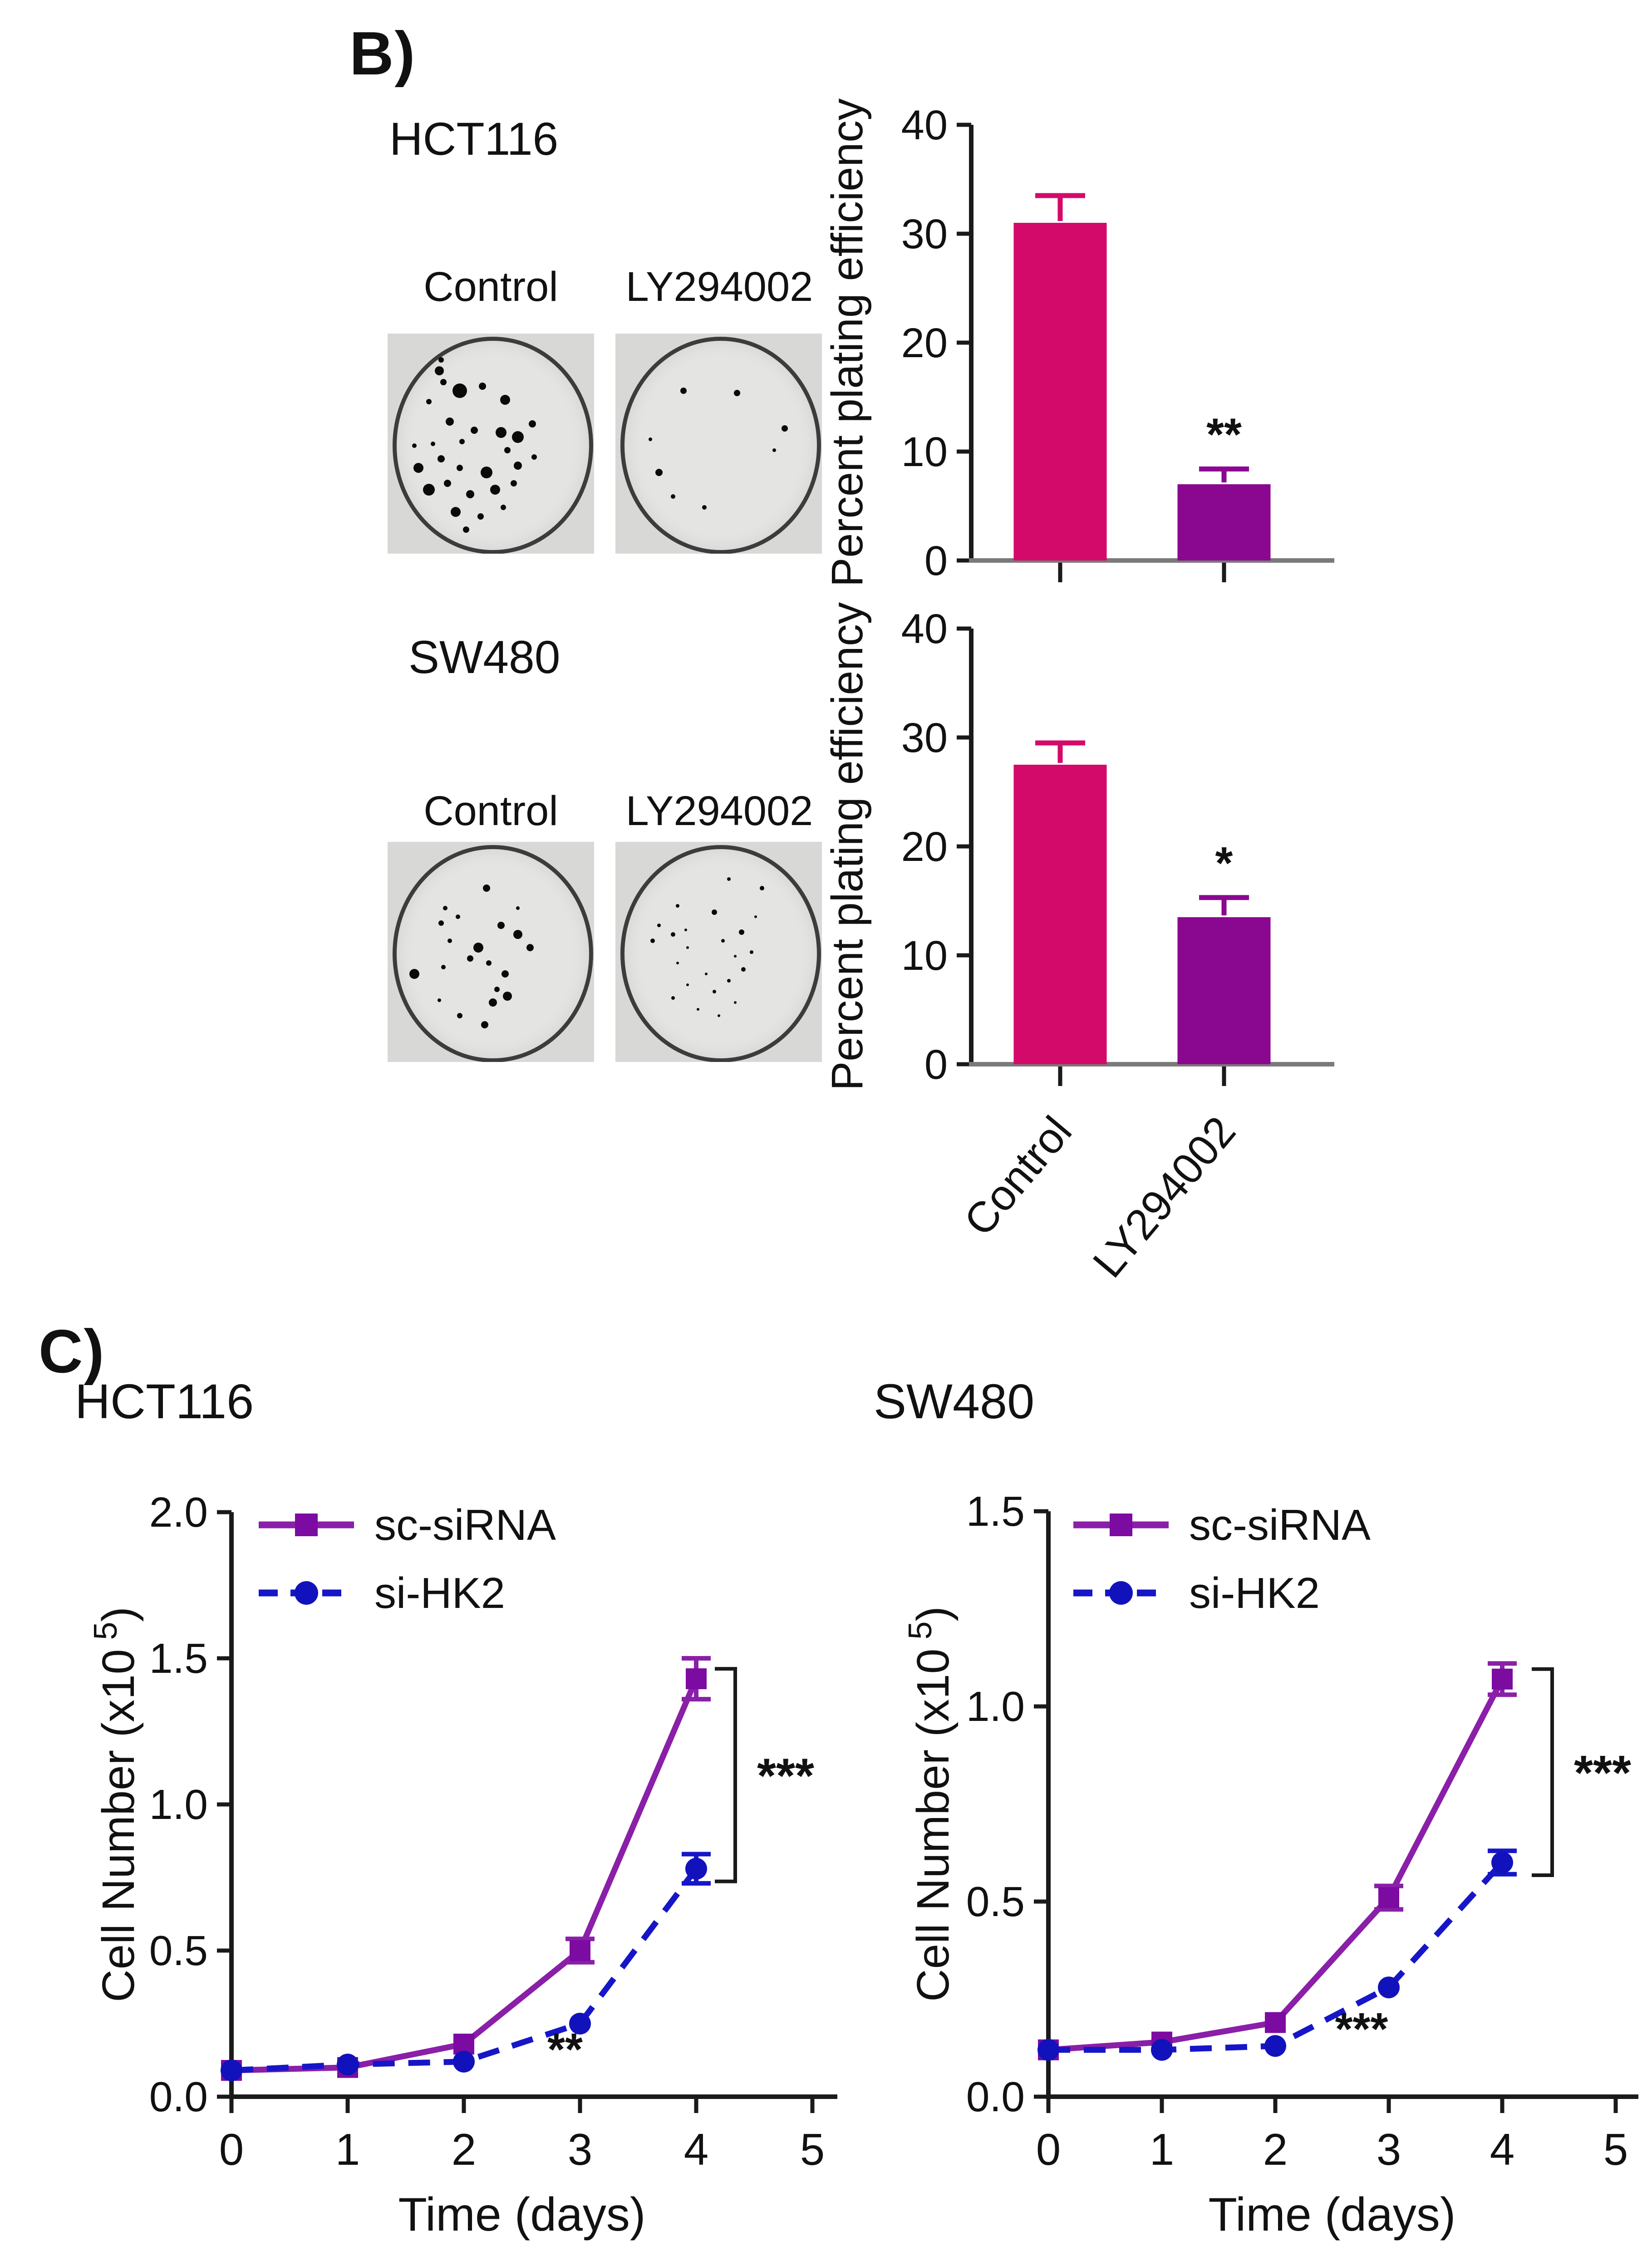  I want to click on point-sc-siRNA-day4, so click(696, 1679).